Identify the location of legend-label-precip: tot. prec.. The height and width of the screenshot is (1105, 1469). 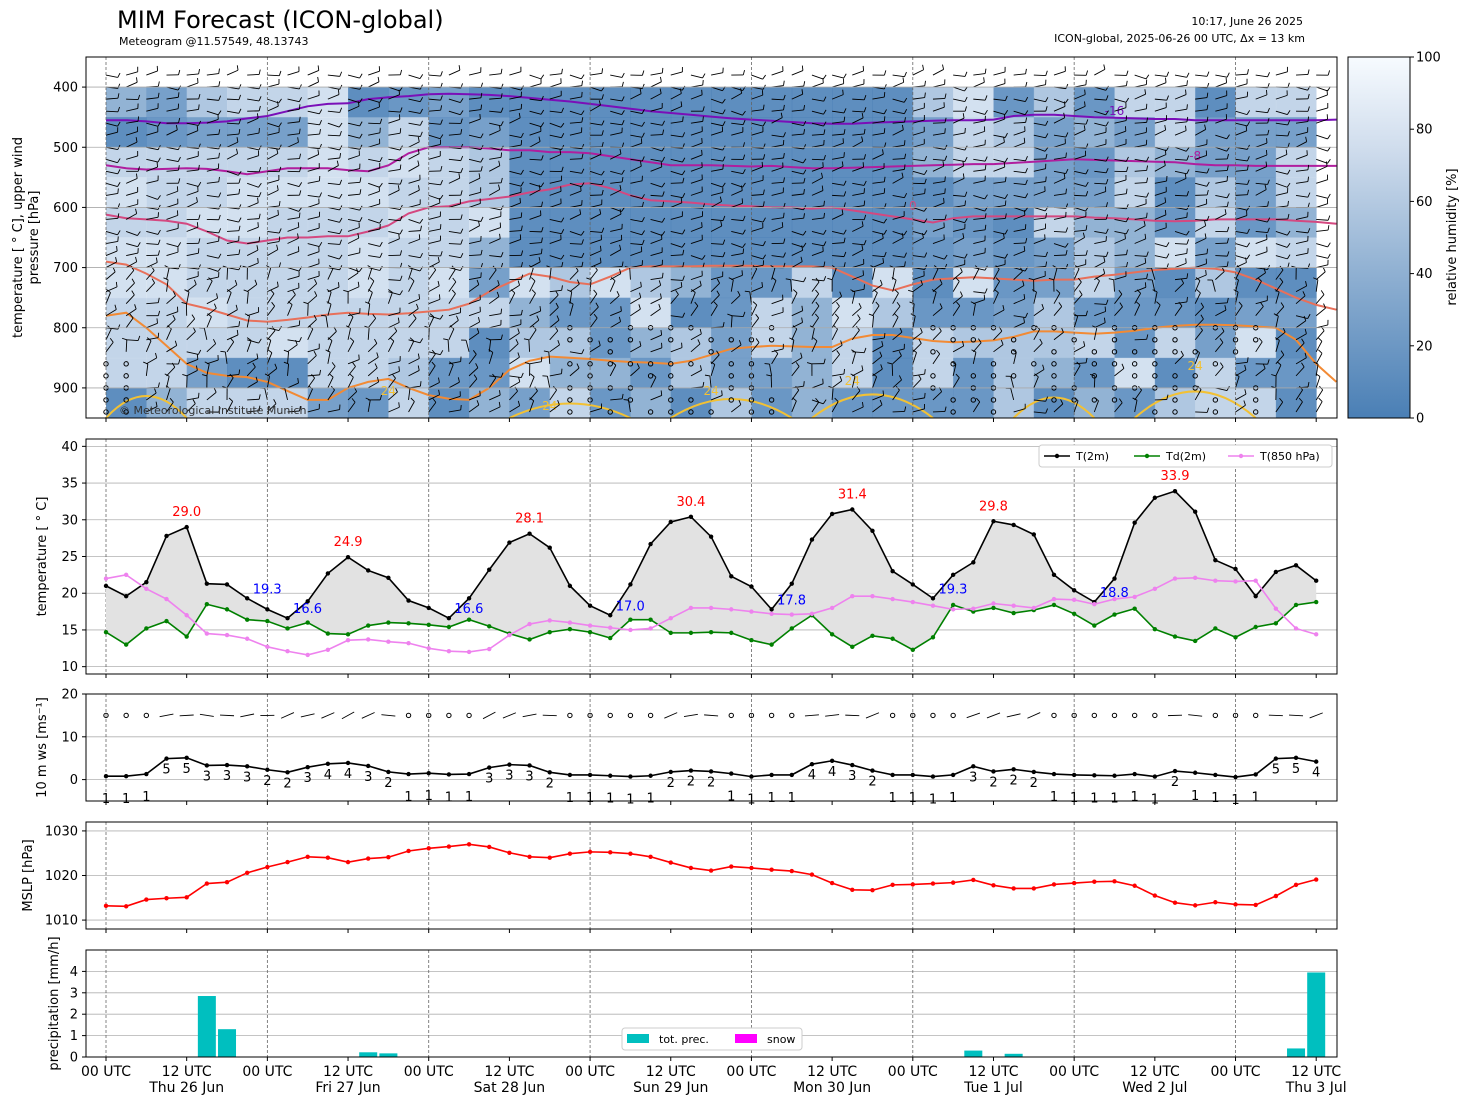
(684, 1039).